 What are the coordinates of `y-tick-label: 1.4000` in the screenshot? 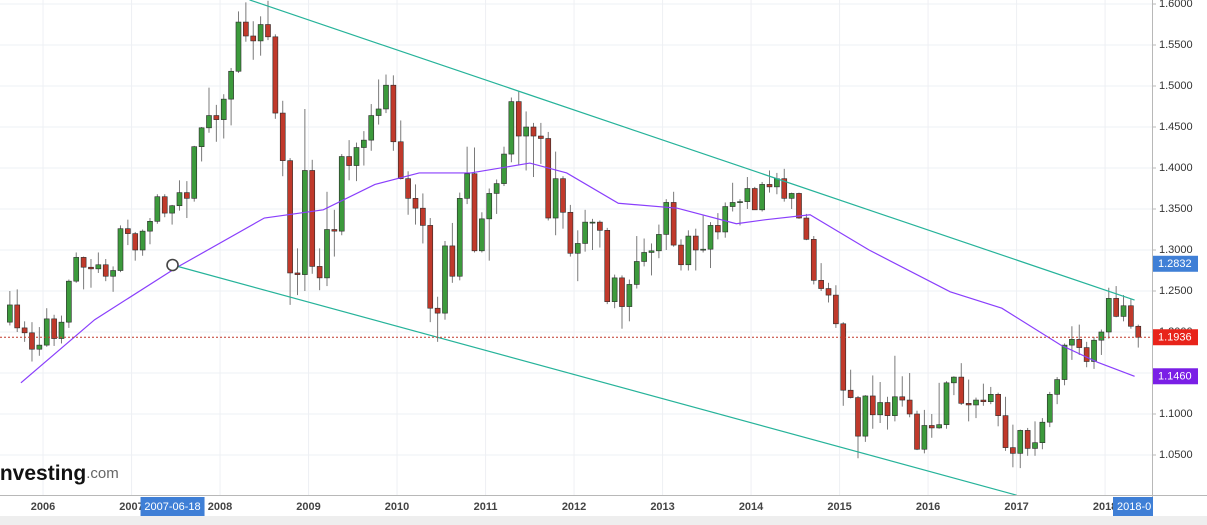 It's located at (1176, 168).